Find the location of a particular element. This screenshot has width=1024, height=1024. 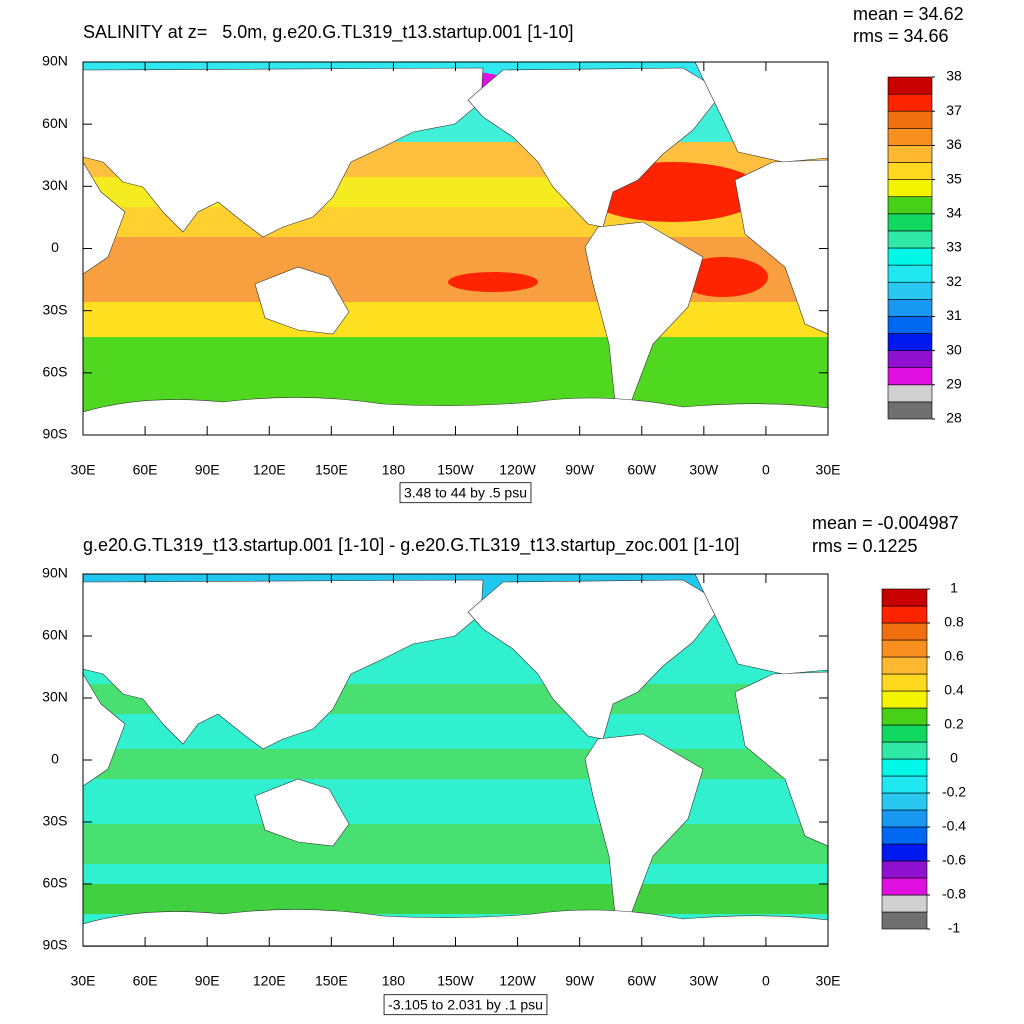

colorbar-label: 34 is located at coordinates (954, 213).